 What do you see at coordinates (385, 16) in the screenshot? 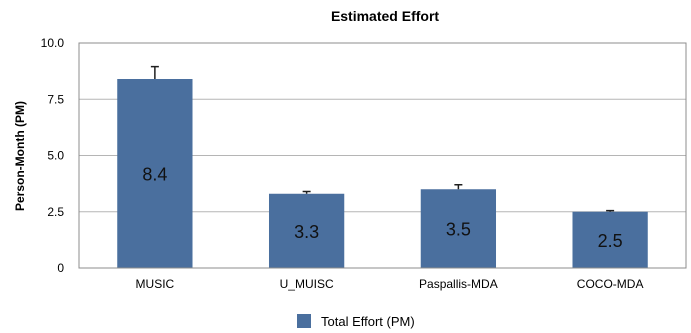
I see `chart-title: Estimated Effort` at bounding box center [385, 16].